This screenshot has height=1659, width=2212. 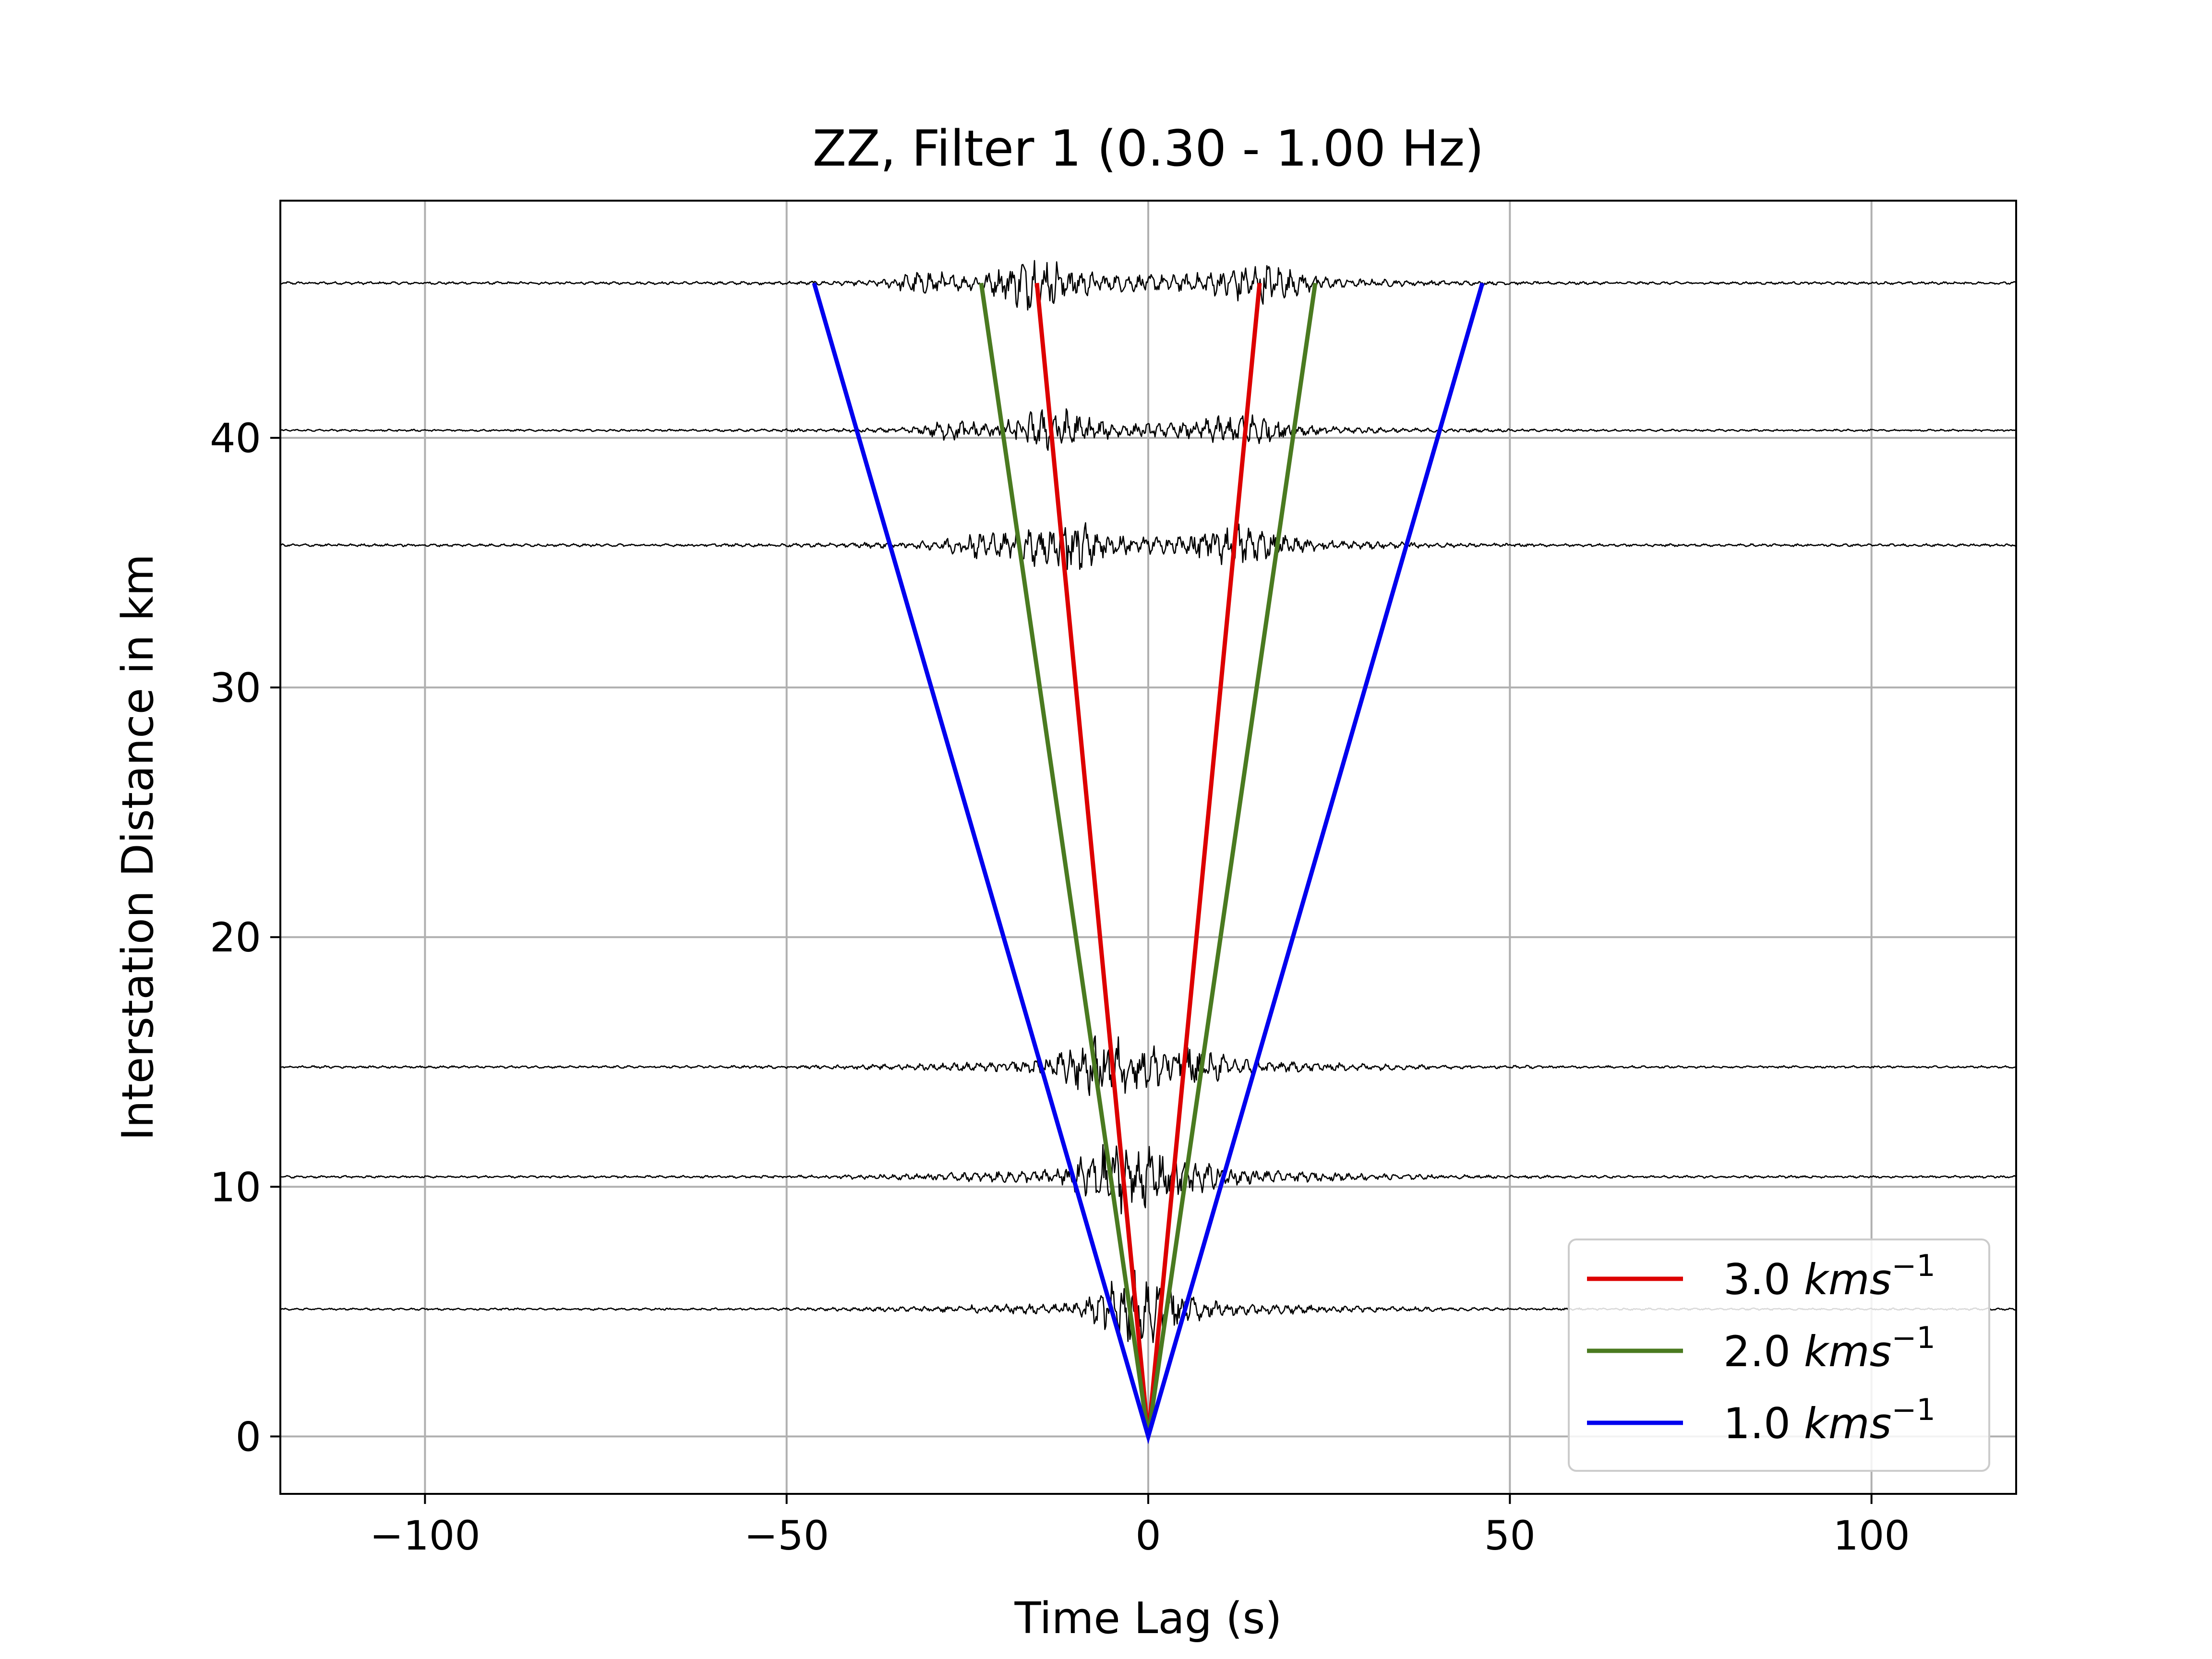 I want to click on x-tick-label: −50, so click(x=786, y=1535).